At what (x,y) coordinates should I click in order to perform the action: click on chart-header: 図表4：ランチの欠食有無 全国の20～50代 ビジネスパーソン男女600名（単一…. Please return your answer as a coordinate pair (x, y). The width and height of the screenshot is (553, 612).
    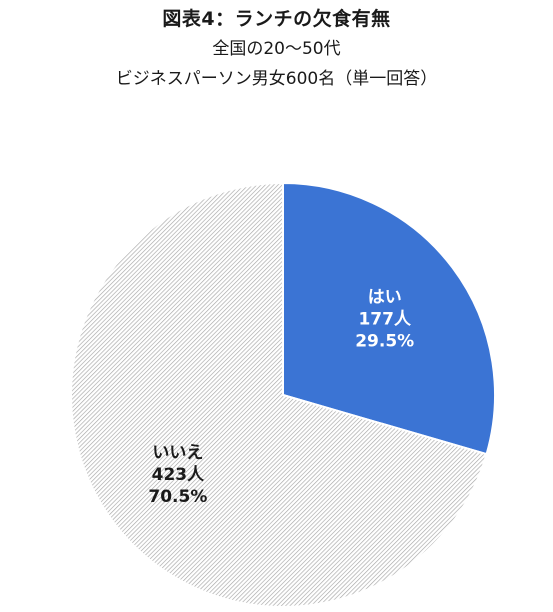
    Looking at the image, I should click on (276, 49).